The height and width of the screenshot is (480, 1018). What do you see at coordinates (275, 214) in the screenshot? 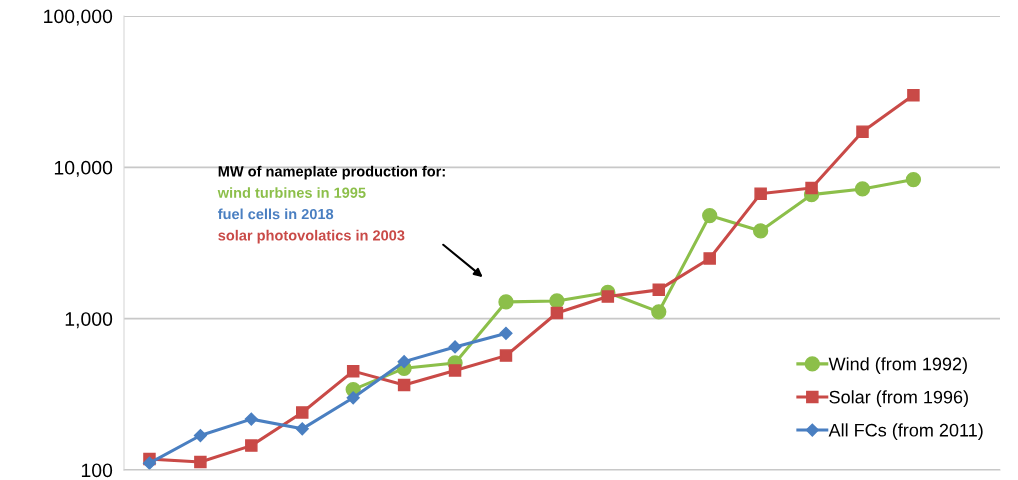
I see `annotation: fuel cells in 2018` at bounding box center [275, 214].